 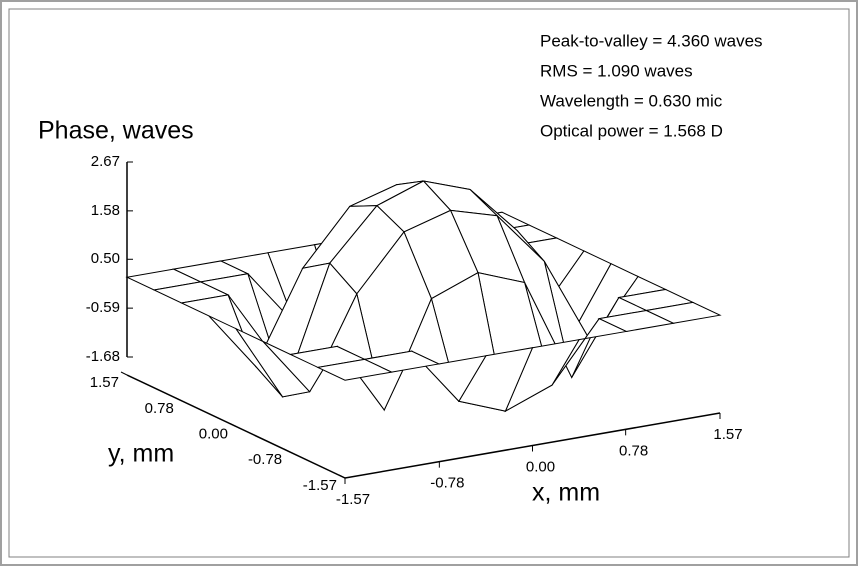 I want to click on x-tick-label: 0.78, so click(x=633, y=450).